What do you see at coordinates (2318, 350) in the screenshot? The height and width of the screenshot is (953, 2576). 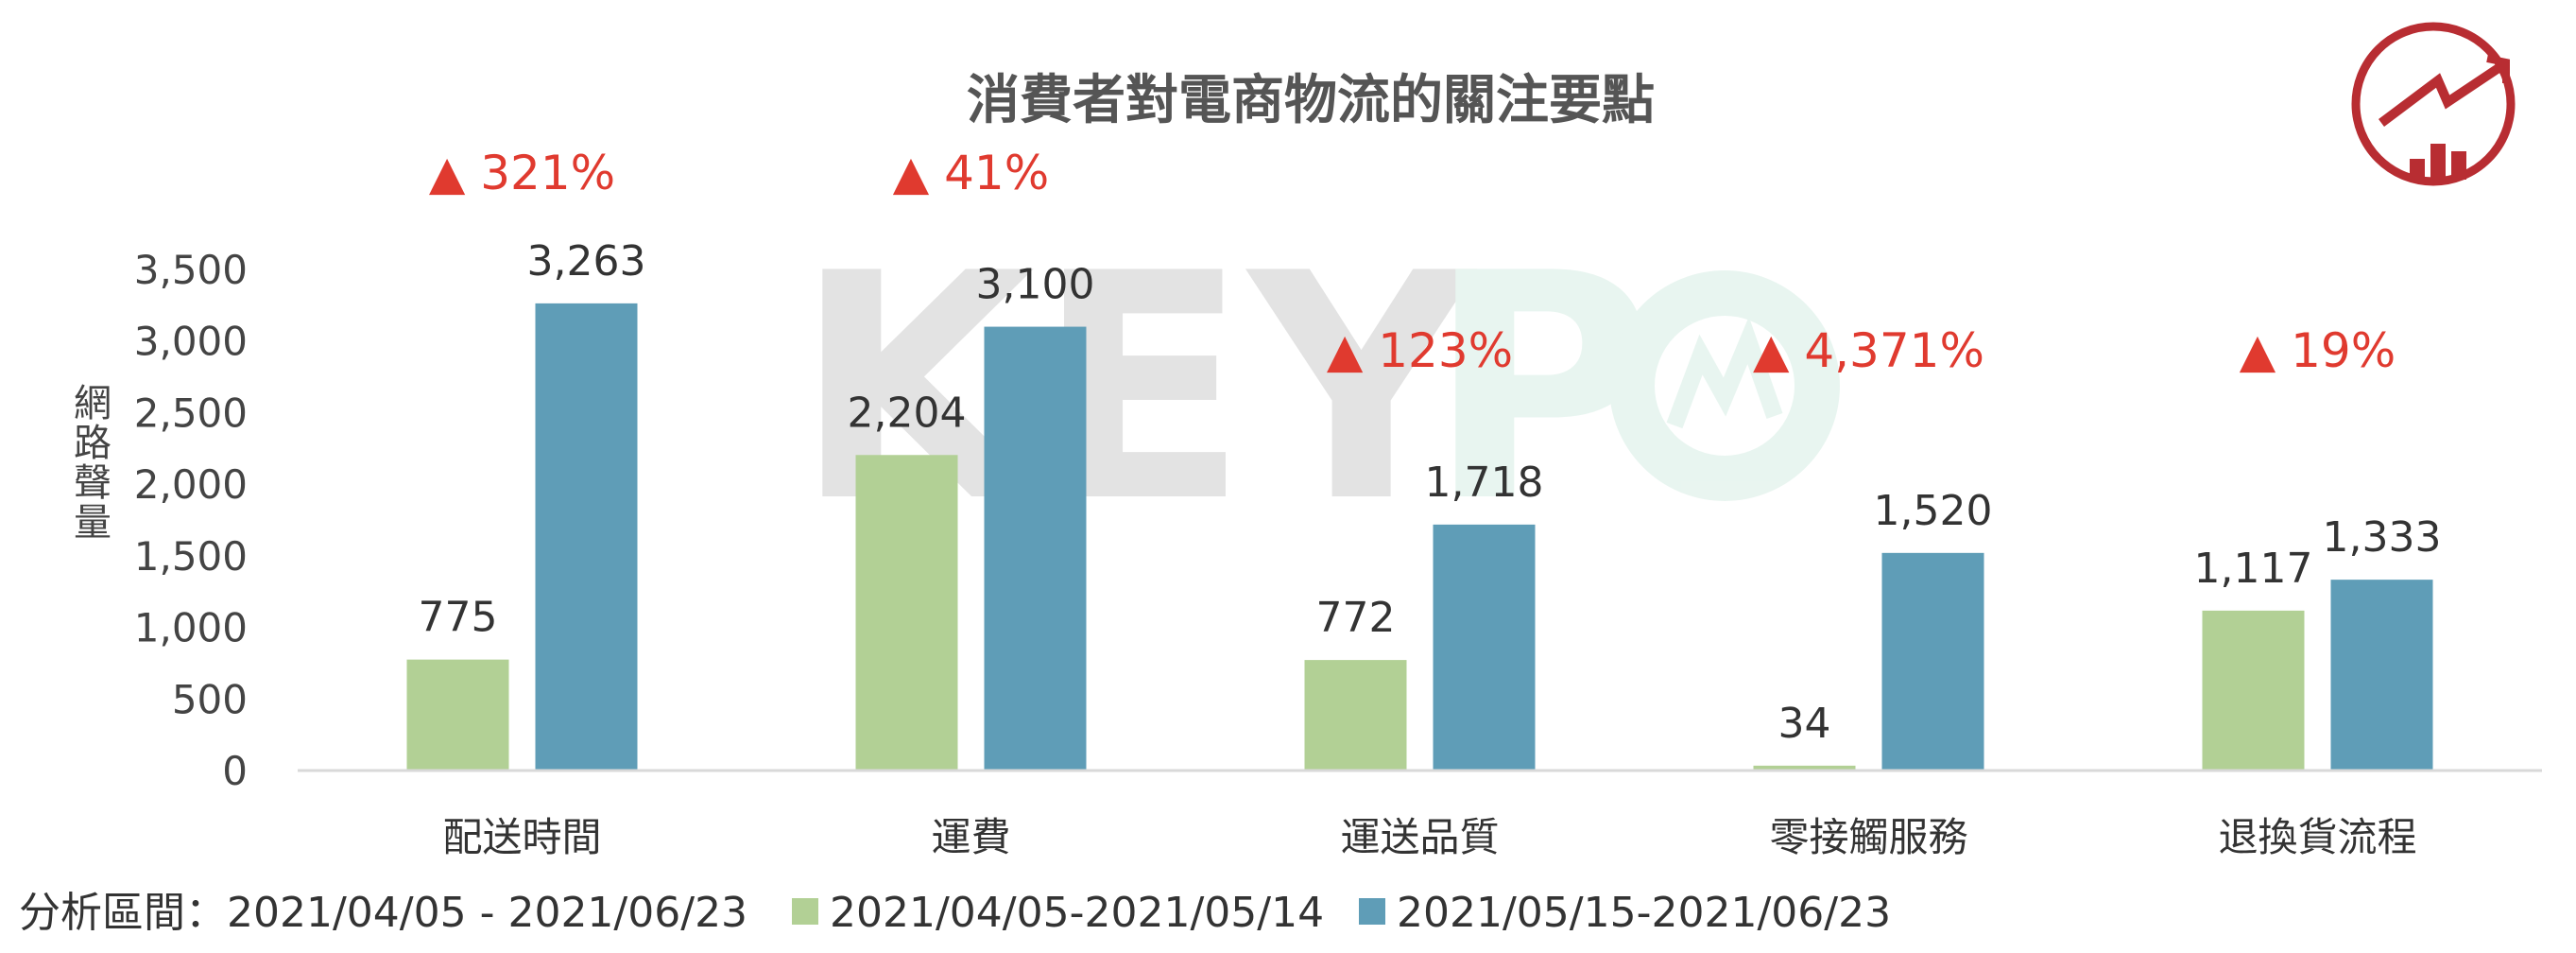 I see `growth-label: ▲ 19%` at bounding box center [2318, 350].